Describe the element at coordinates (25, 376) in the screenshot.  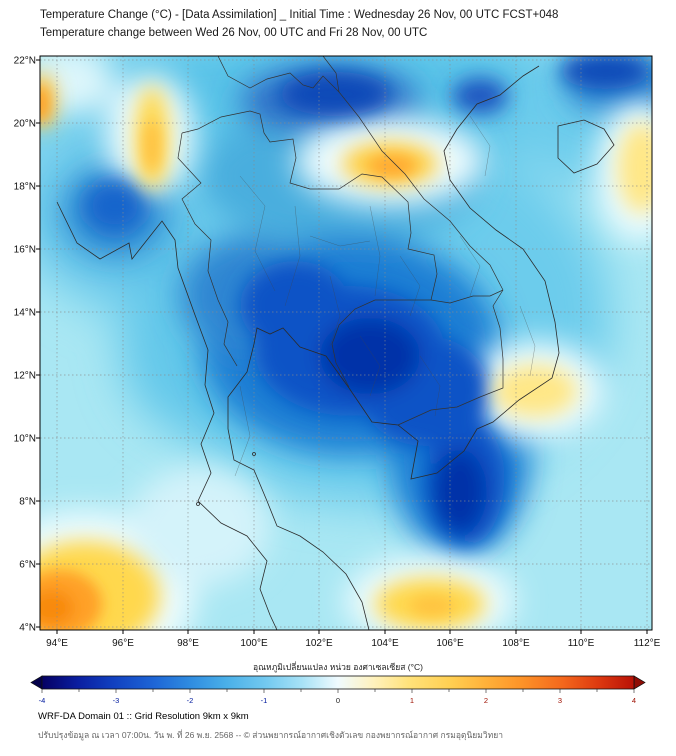
I see `y-axis-label: 12°N` at that location.